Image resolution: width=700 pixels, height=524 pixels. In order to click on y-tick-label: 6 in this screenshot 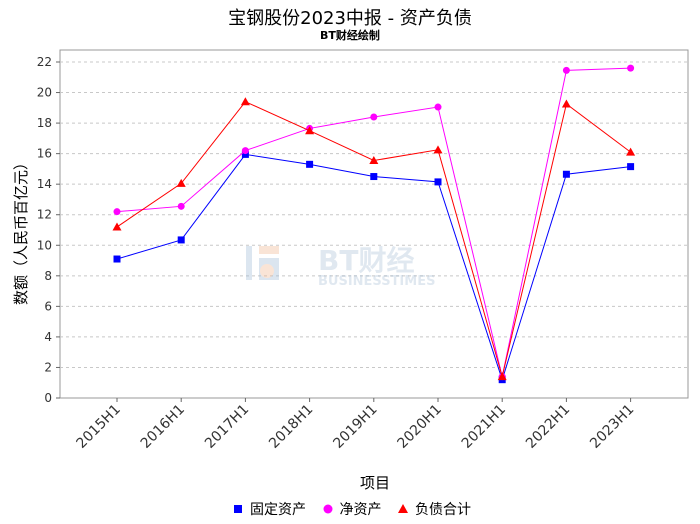, I will do `click(48, 306)`.